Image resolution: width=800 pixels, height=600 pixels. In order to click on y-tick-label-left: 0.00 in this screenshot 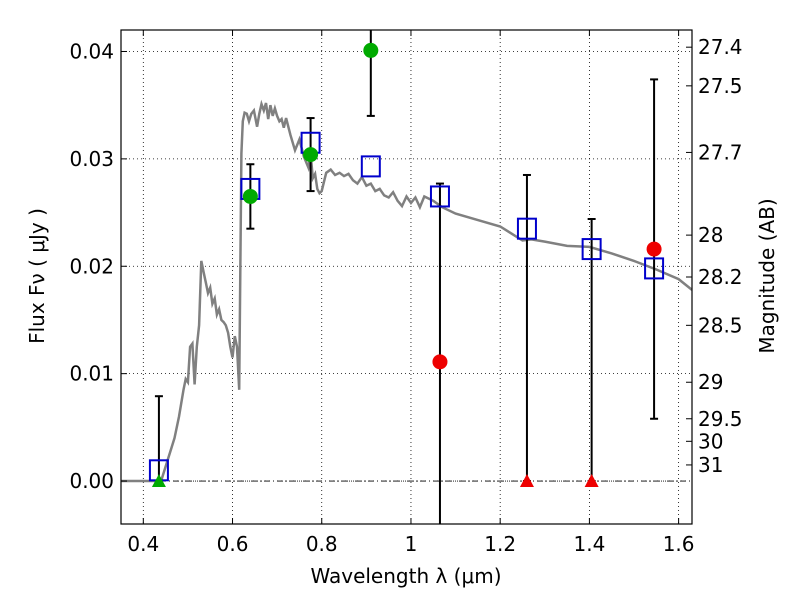, I will do `click(91, 481)`.